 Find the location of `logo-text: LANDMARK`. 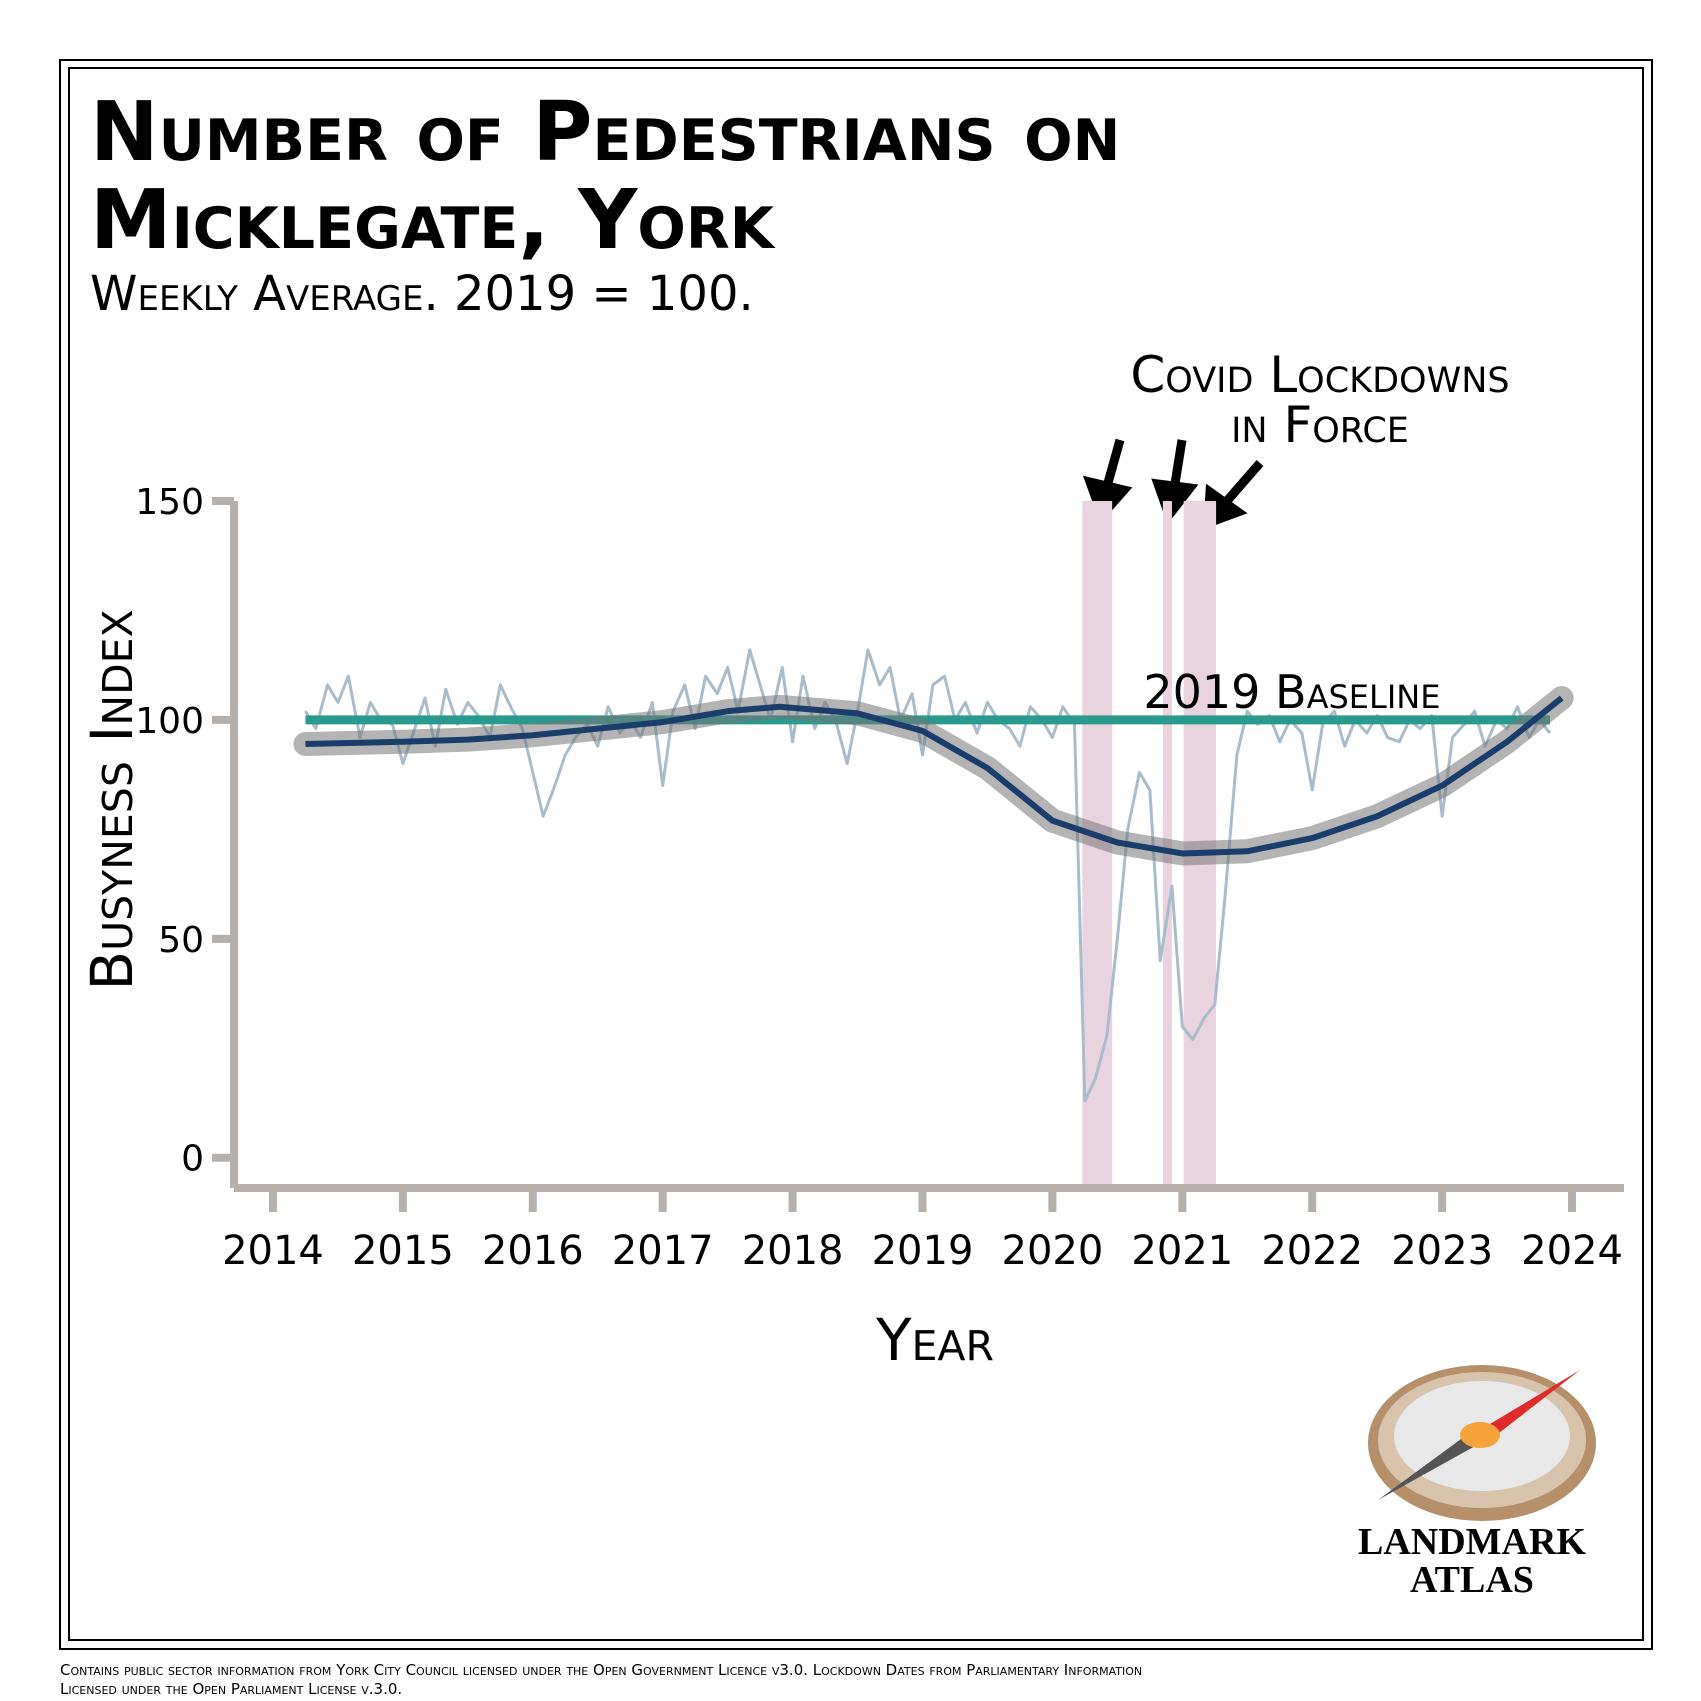

logo-text: LANDMARK is located at coordinates (1472, 1542).